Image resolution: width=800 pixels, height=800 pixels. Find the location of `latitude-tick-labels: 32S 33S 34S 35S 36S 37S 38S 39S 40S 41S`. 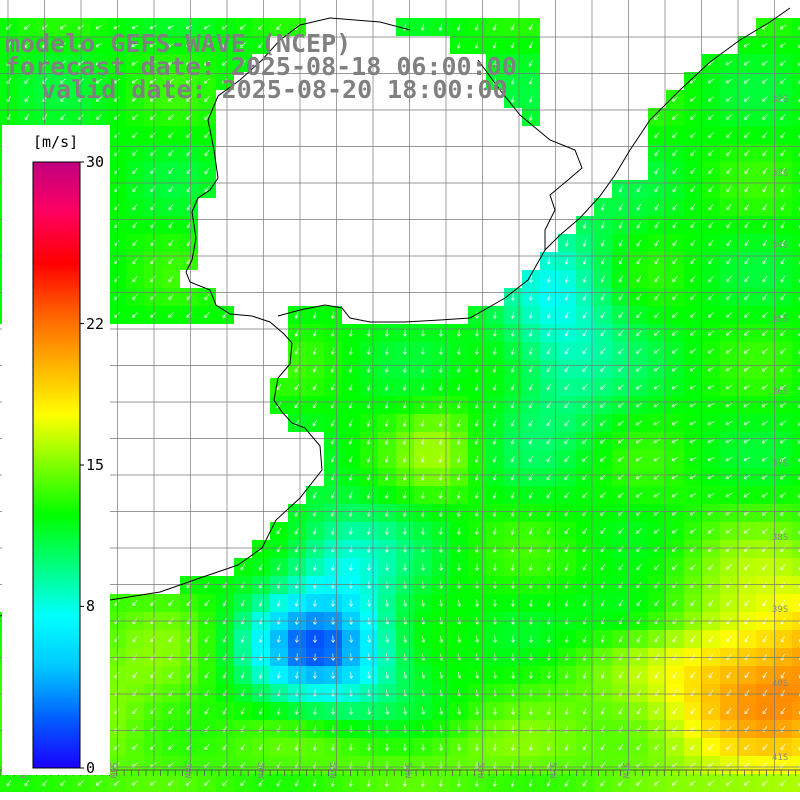

latitude-tick-labels: 32S 33S 34S 35S 36S 37S 38S 39S 40S 41S is located at coordinates (780, 429).